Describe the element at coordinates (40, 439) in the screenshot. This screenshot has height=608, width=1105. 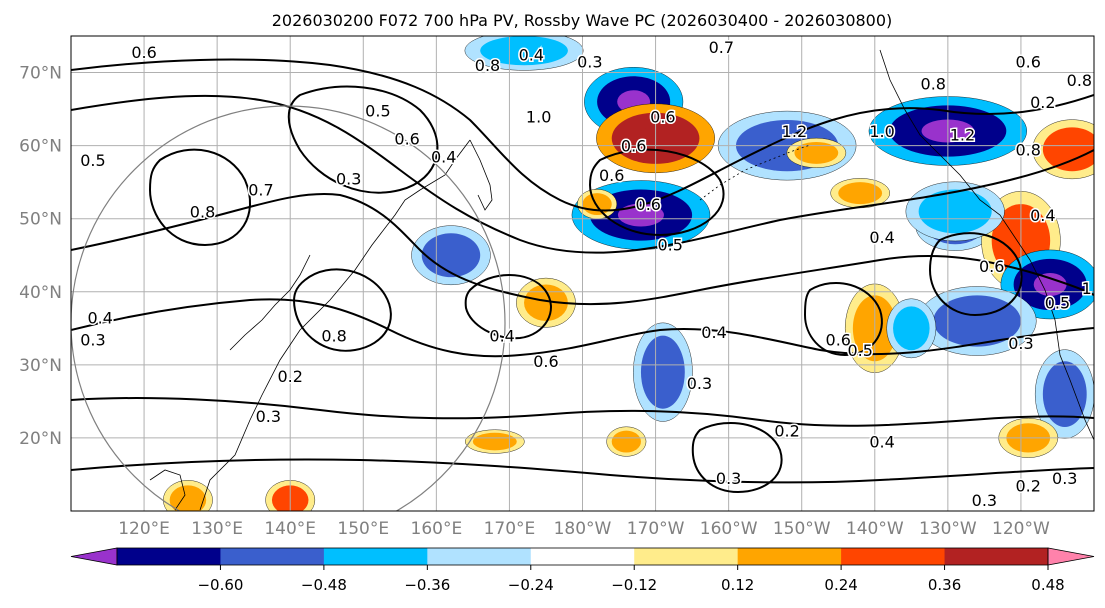
I see `latitude-label: 20°N` at that location.